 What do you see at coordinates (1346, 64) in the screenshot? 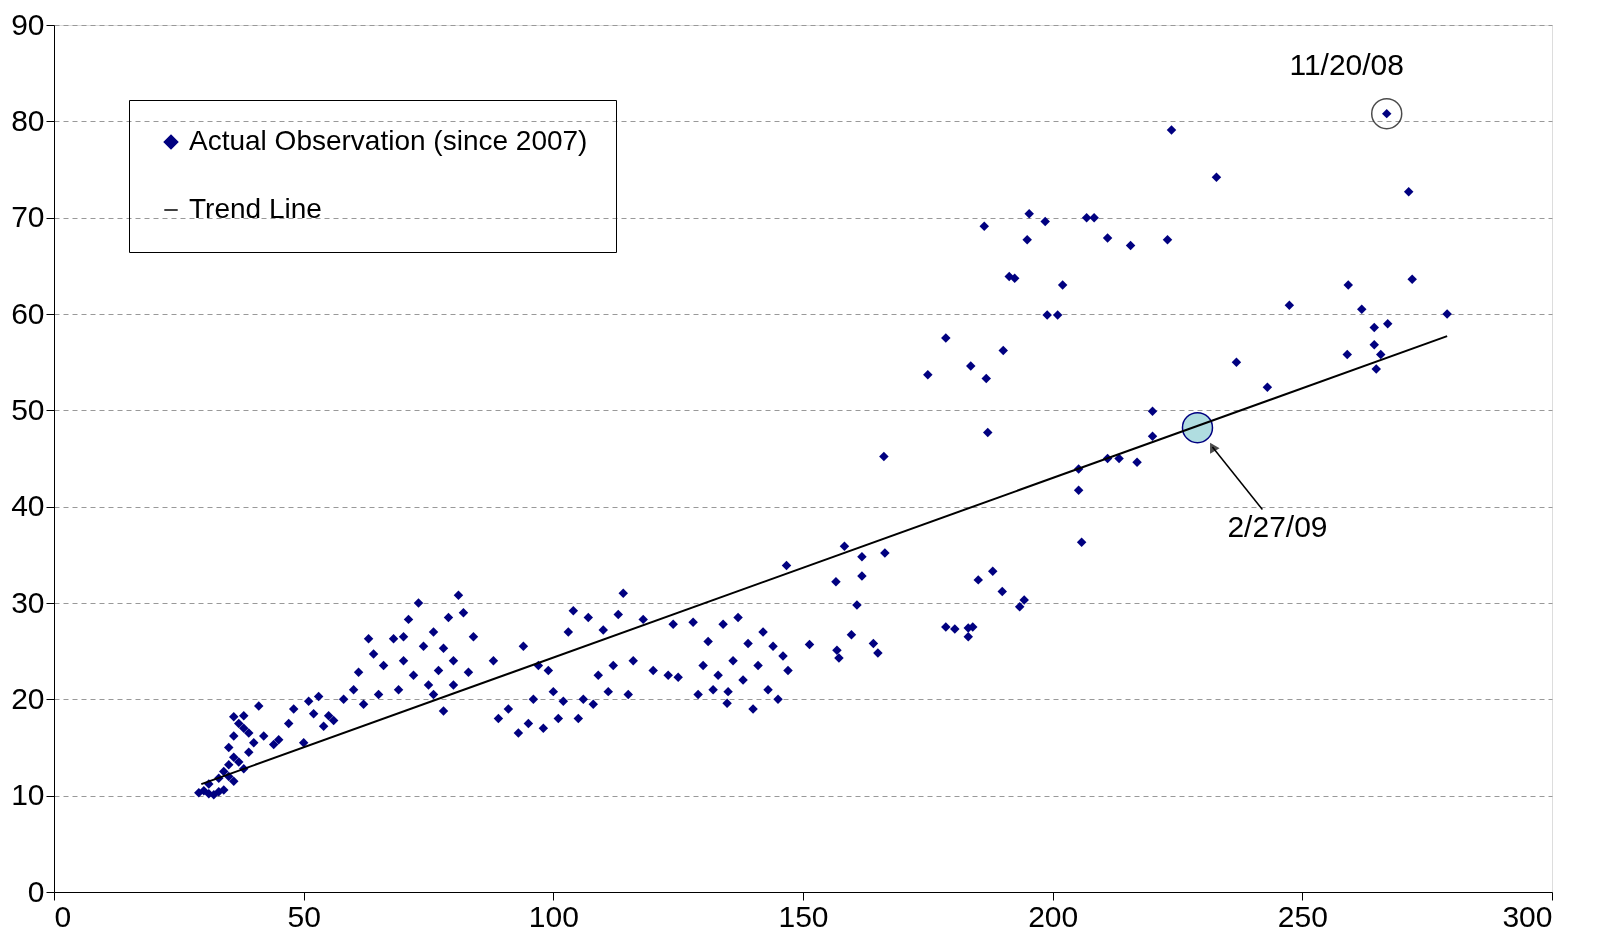
I see `annotation: 11/20/08` at bounding box center [1346, 64].